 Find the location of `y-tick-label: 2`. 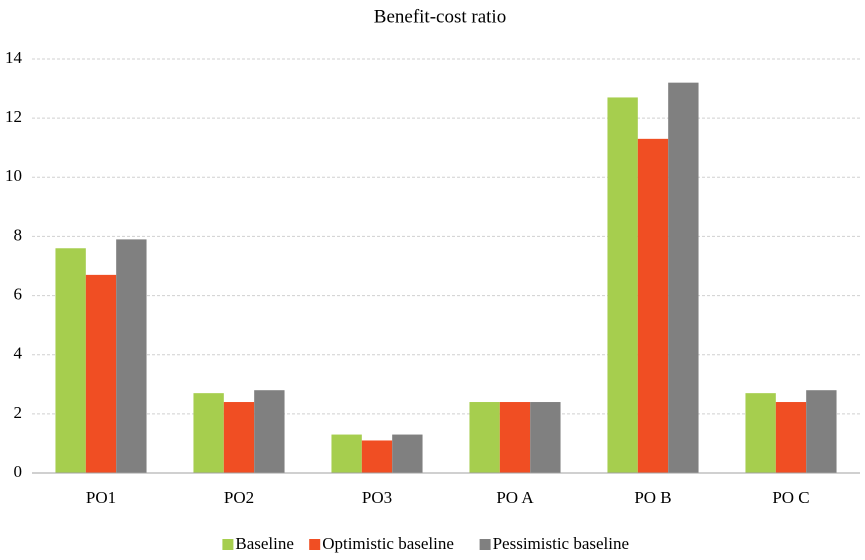

y-tick-label: 2 is located at coordinates (18, 412).